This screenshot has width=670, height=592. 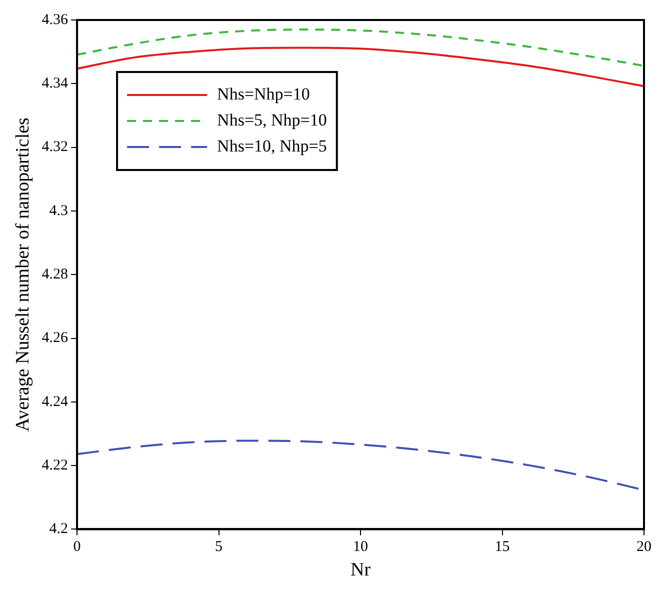 What do you see at coordinates (55, 465) in the screenshot?
I see `y-tick-label: 4.22` at bounding box center [55, 465].